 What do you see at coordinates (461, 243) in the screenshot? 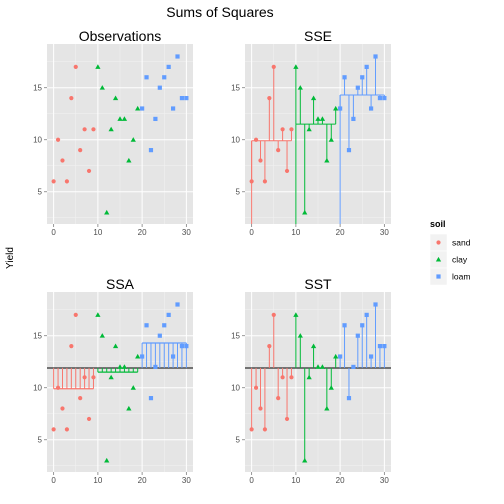
I see `legend-item-label: sand` at bounding box center [461, 243].